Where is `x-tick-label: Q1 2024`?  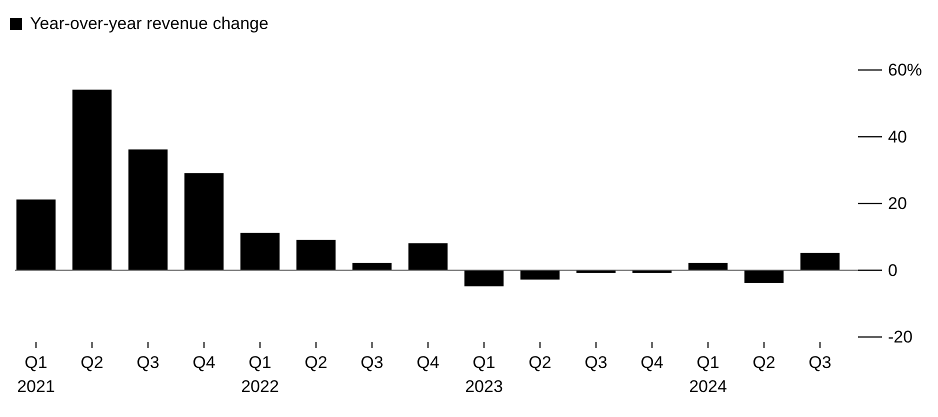
x-tick-label: Q1 2024 is located at coordinates (708, 374).